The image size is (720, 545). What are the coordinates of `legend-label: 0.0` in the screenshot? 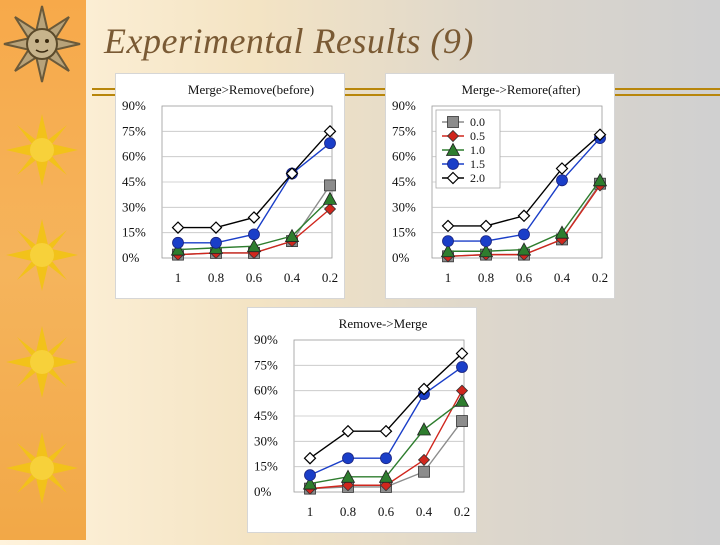 It's located at (477, 122).